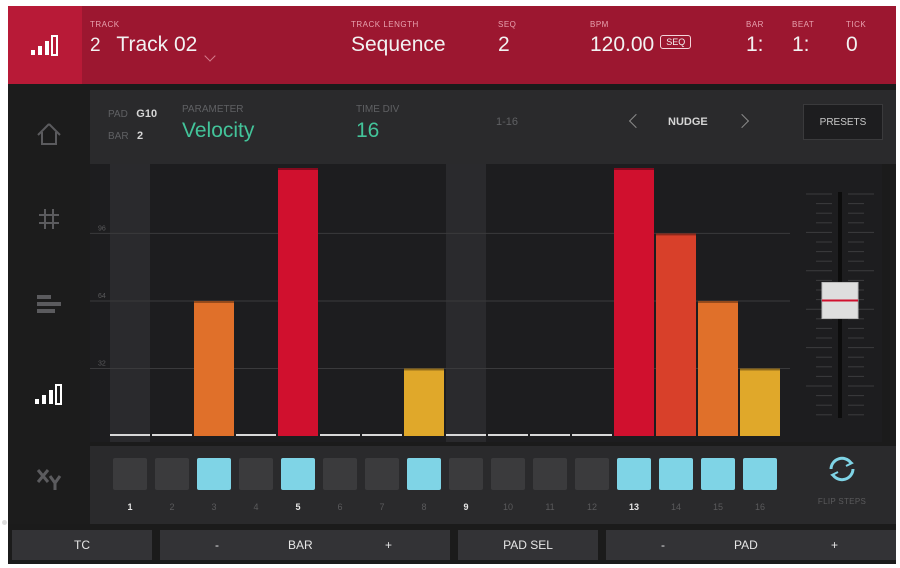  I want to click on pad-info: PAD G10, so click(132, 113).